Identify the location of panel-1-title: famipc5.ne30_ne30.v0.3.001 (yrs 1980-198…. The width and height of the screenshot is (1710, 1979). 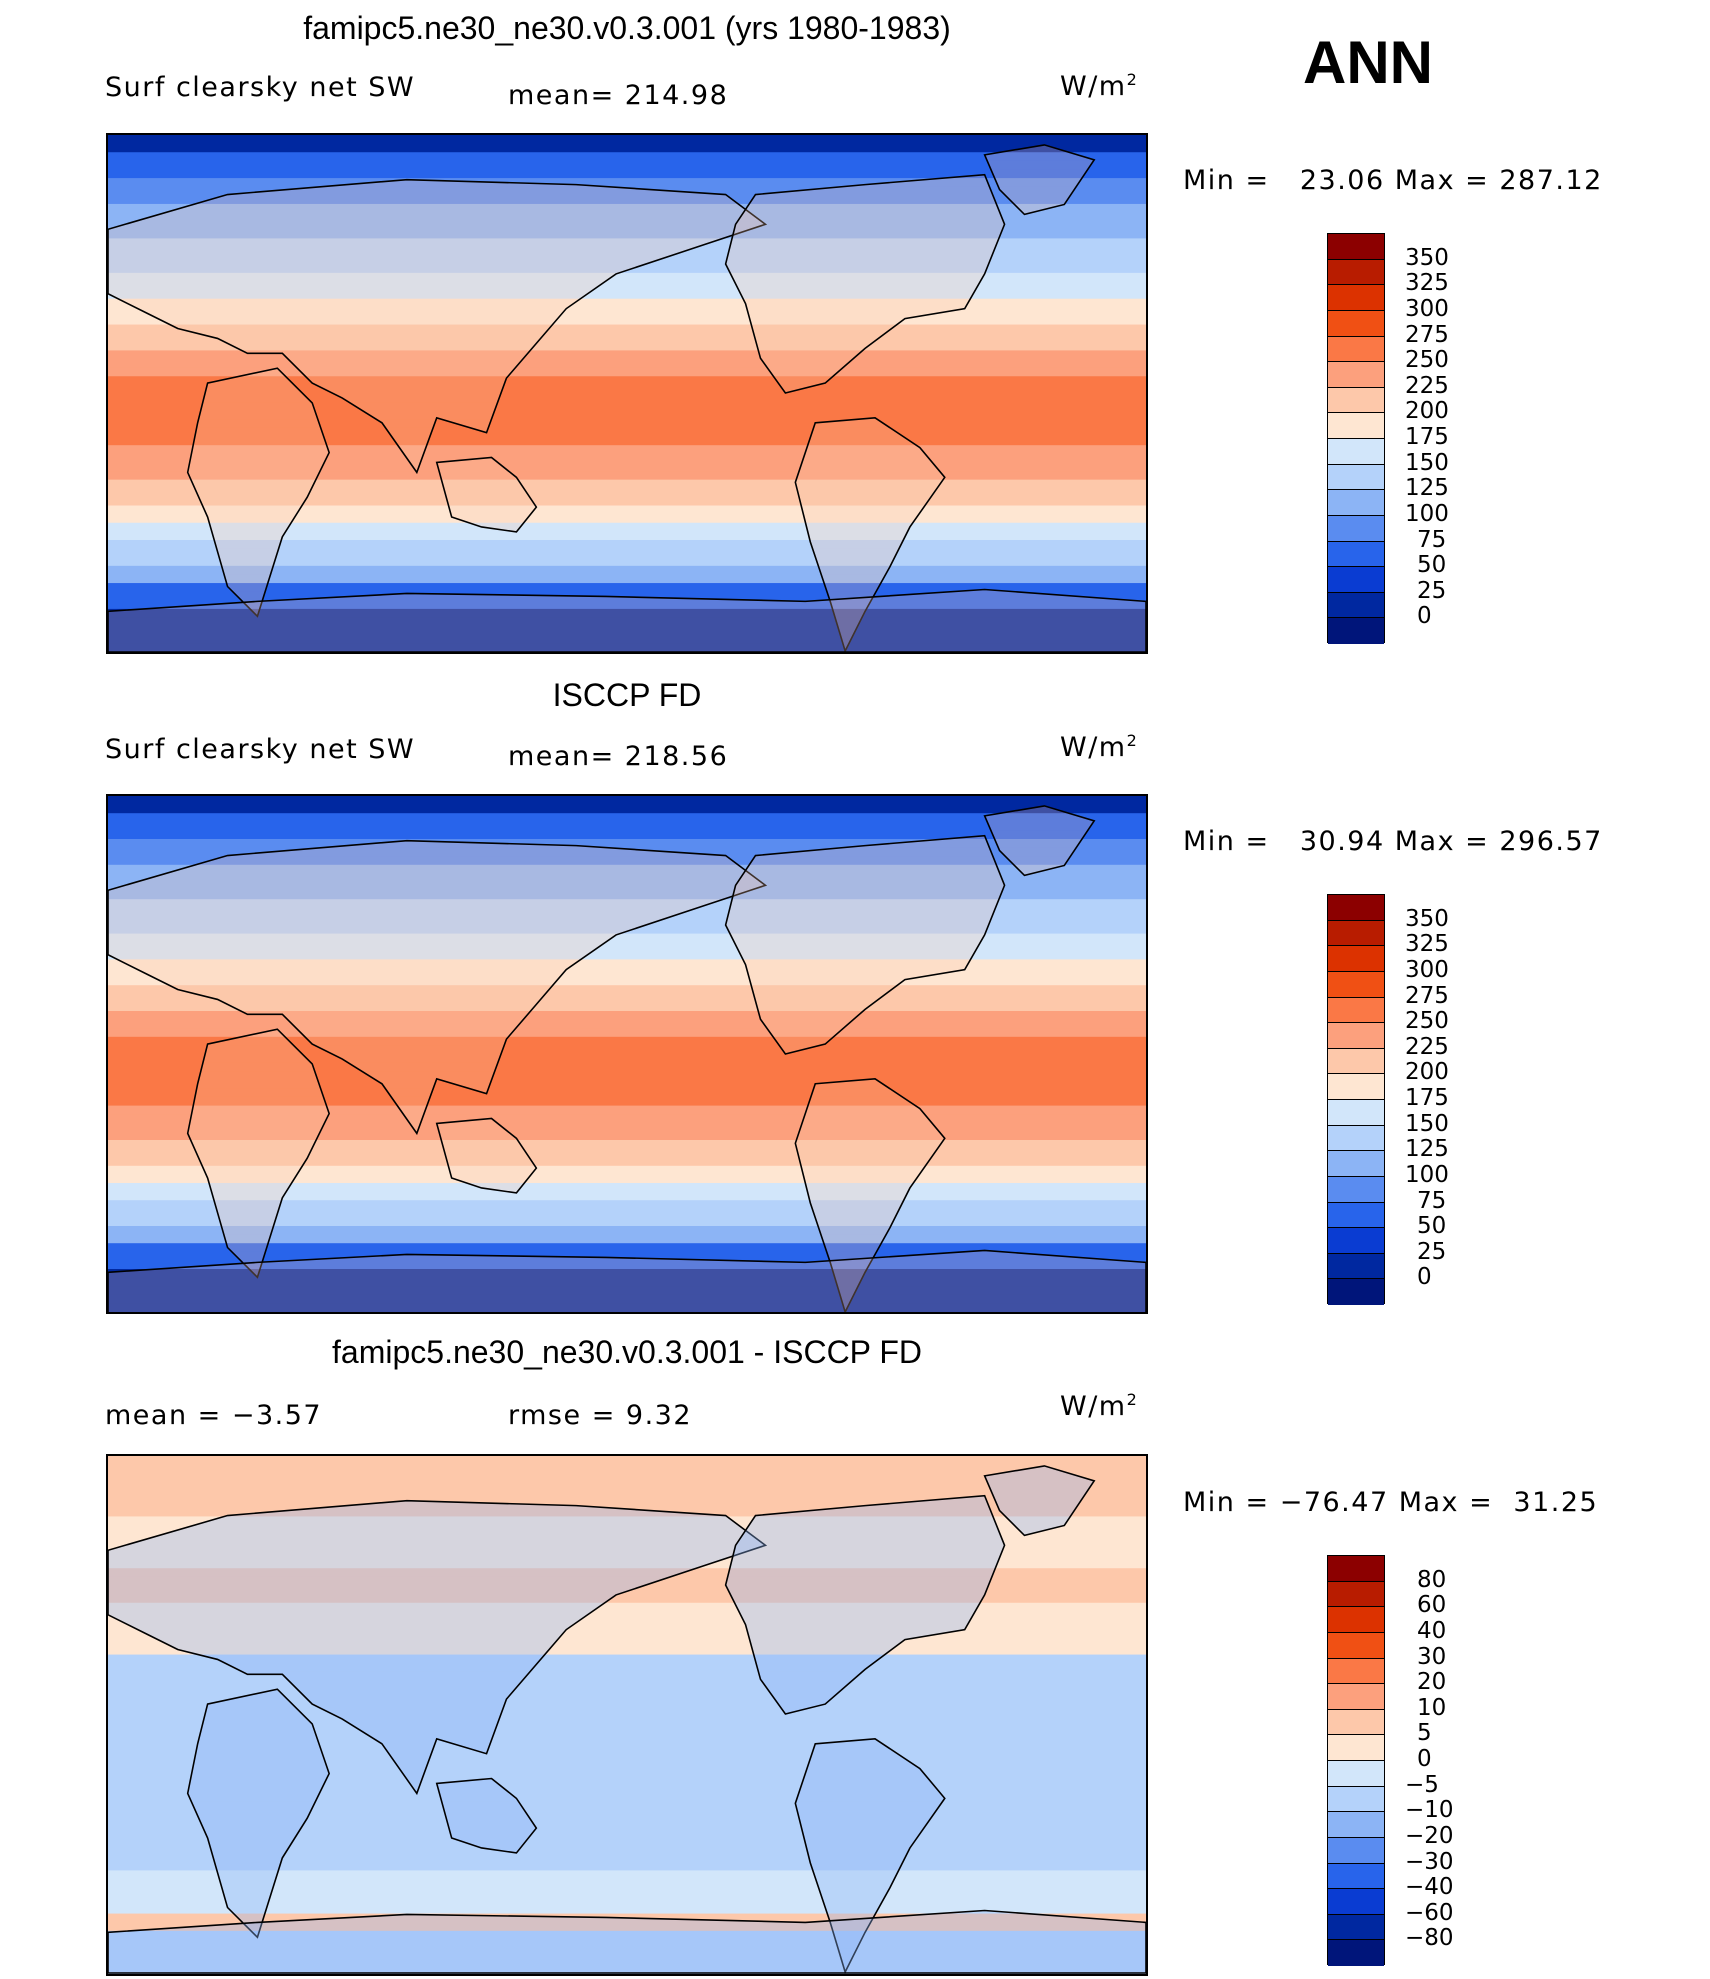
(627, 28).